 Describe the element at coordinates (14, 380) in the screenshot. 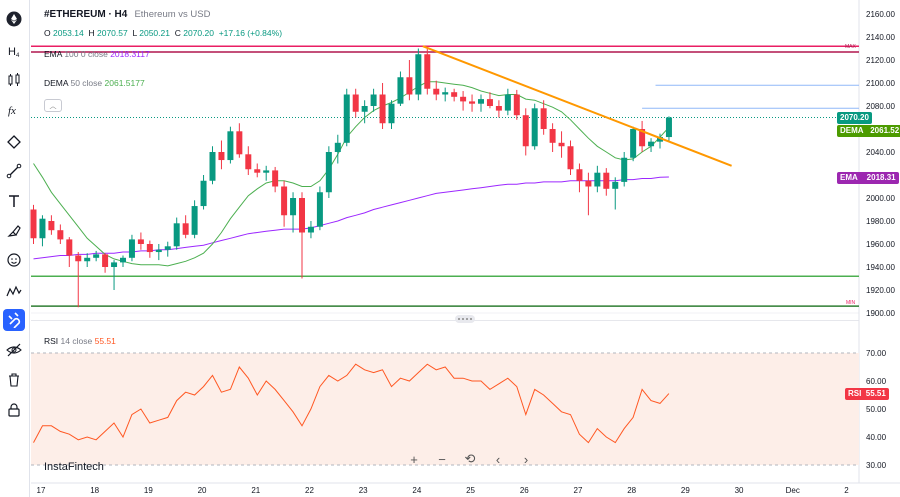

I see `trash-icon` at that location.